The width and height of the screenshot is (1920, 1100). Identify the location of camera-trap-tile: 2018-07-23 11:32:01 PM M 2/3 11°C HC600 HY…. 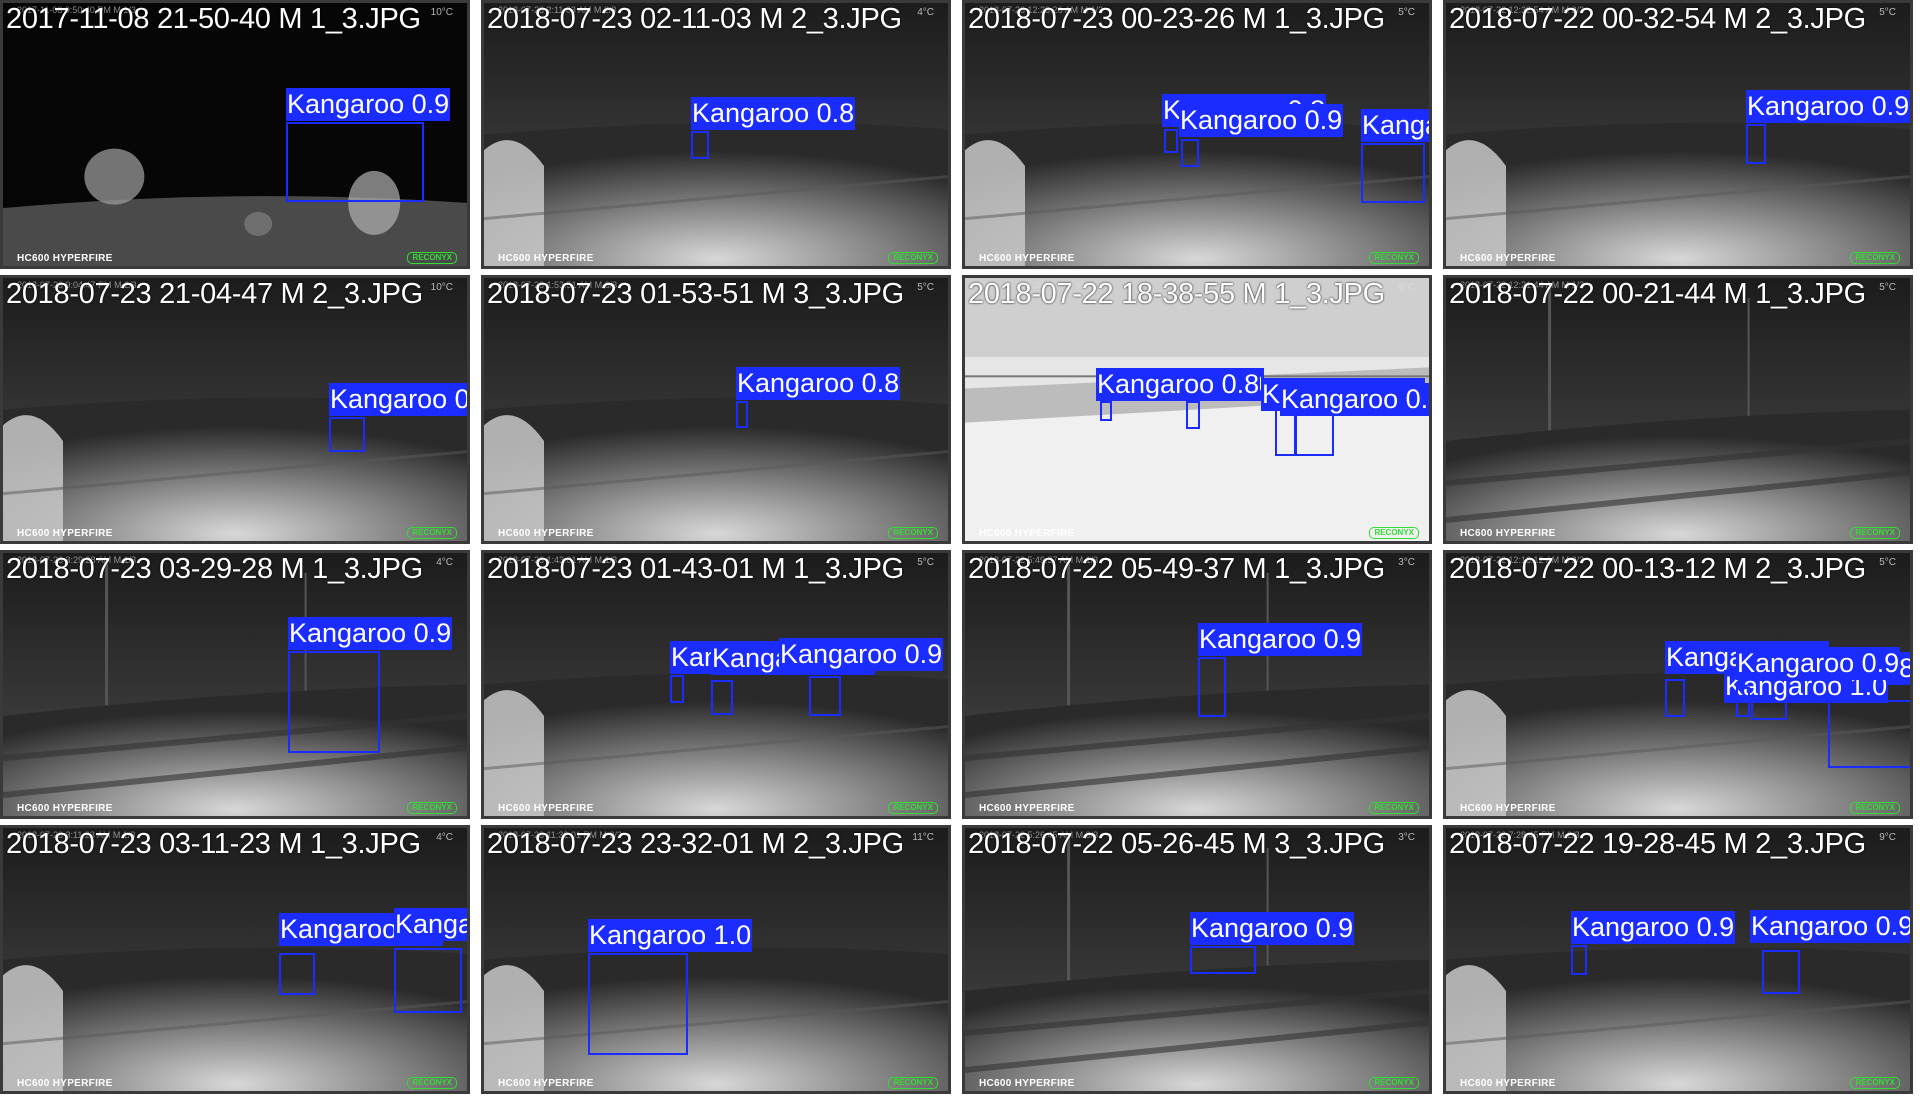
(716, 959).